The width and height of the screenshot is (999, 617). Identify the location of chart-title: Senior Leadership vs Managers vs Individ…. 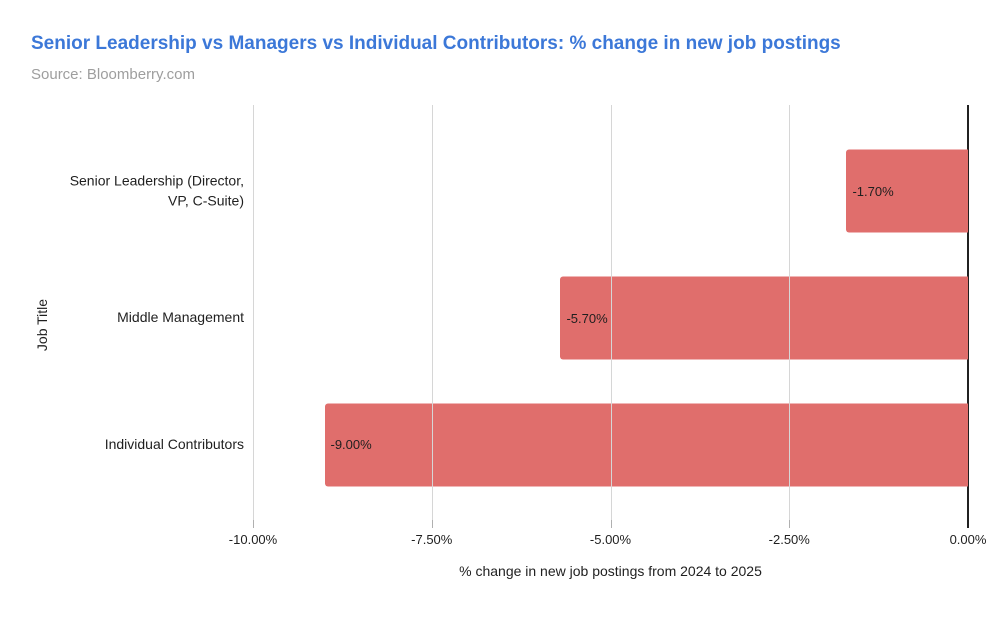
(436, 43).